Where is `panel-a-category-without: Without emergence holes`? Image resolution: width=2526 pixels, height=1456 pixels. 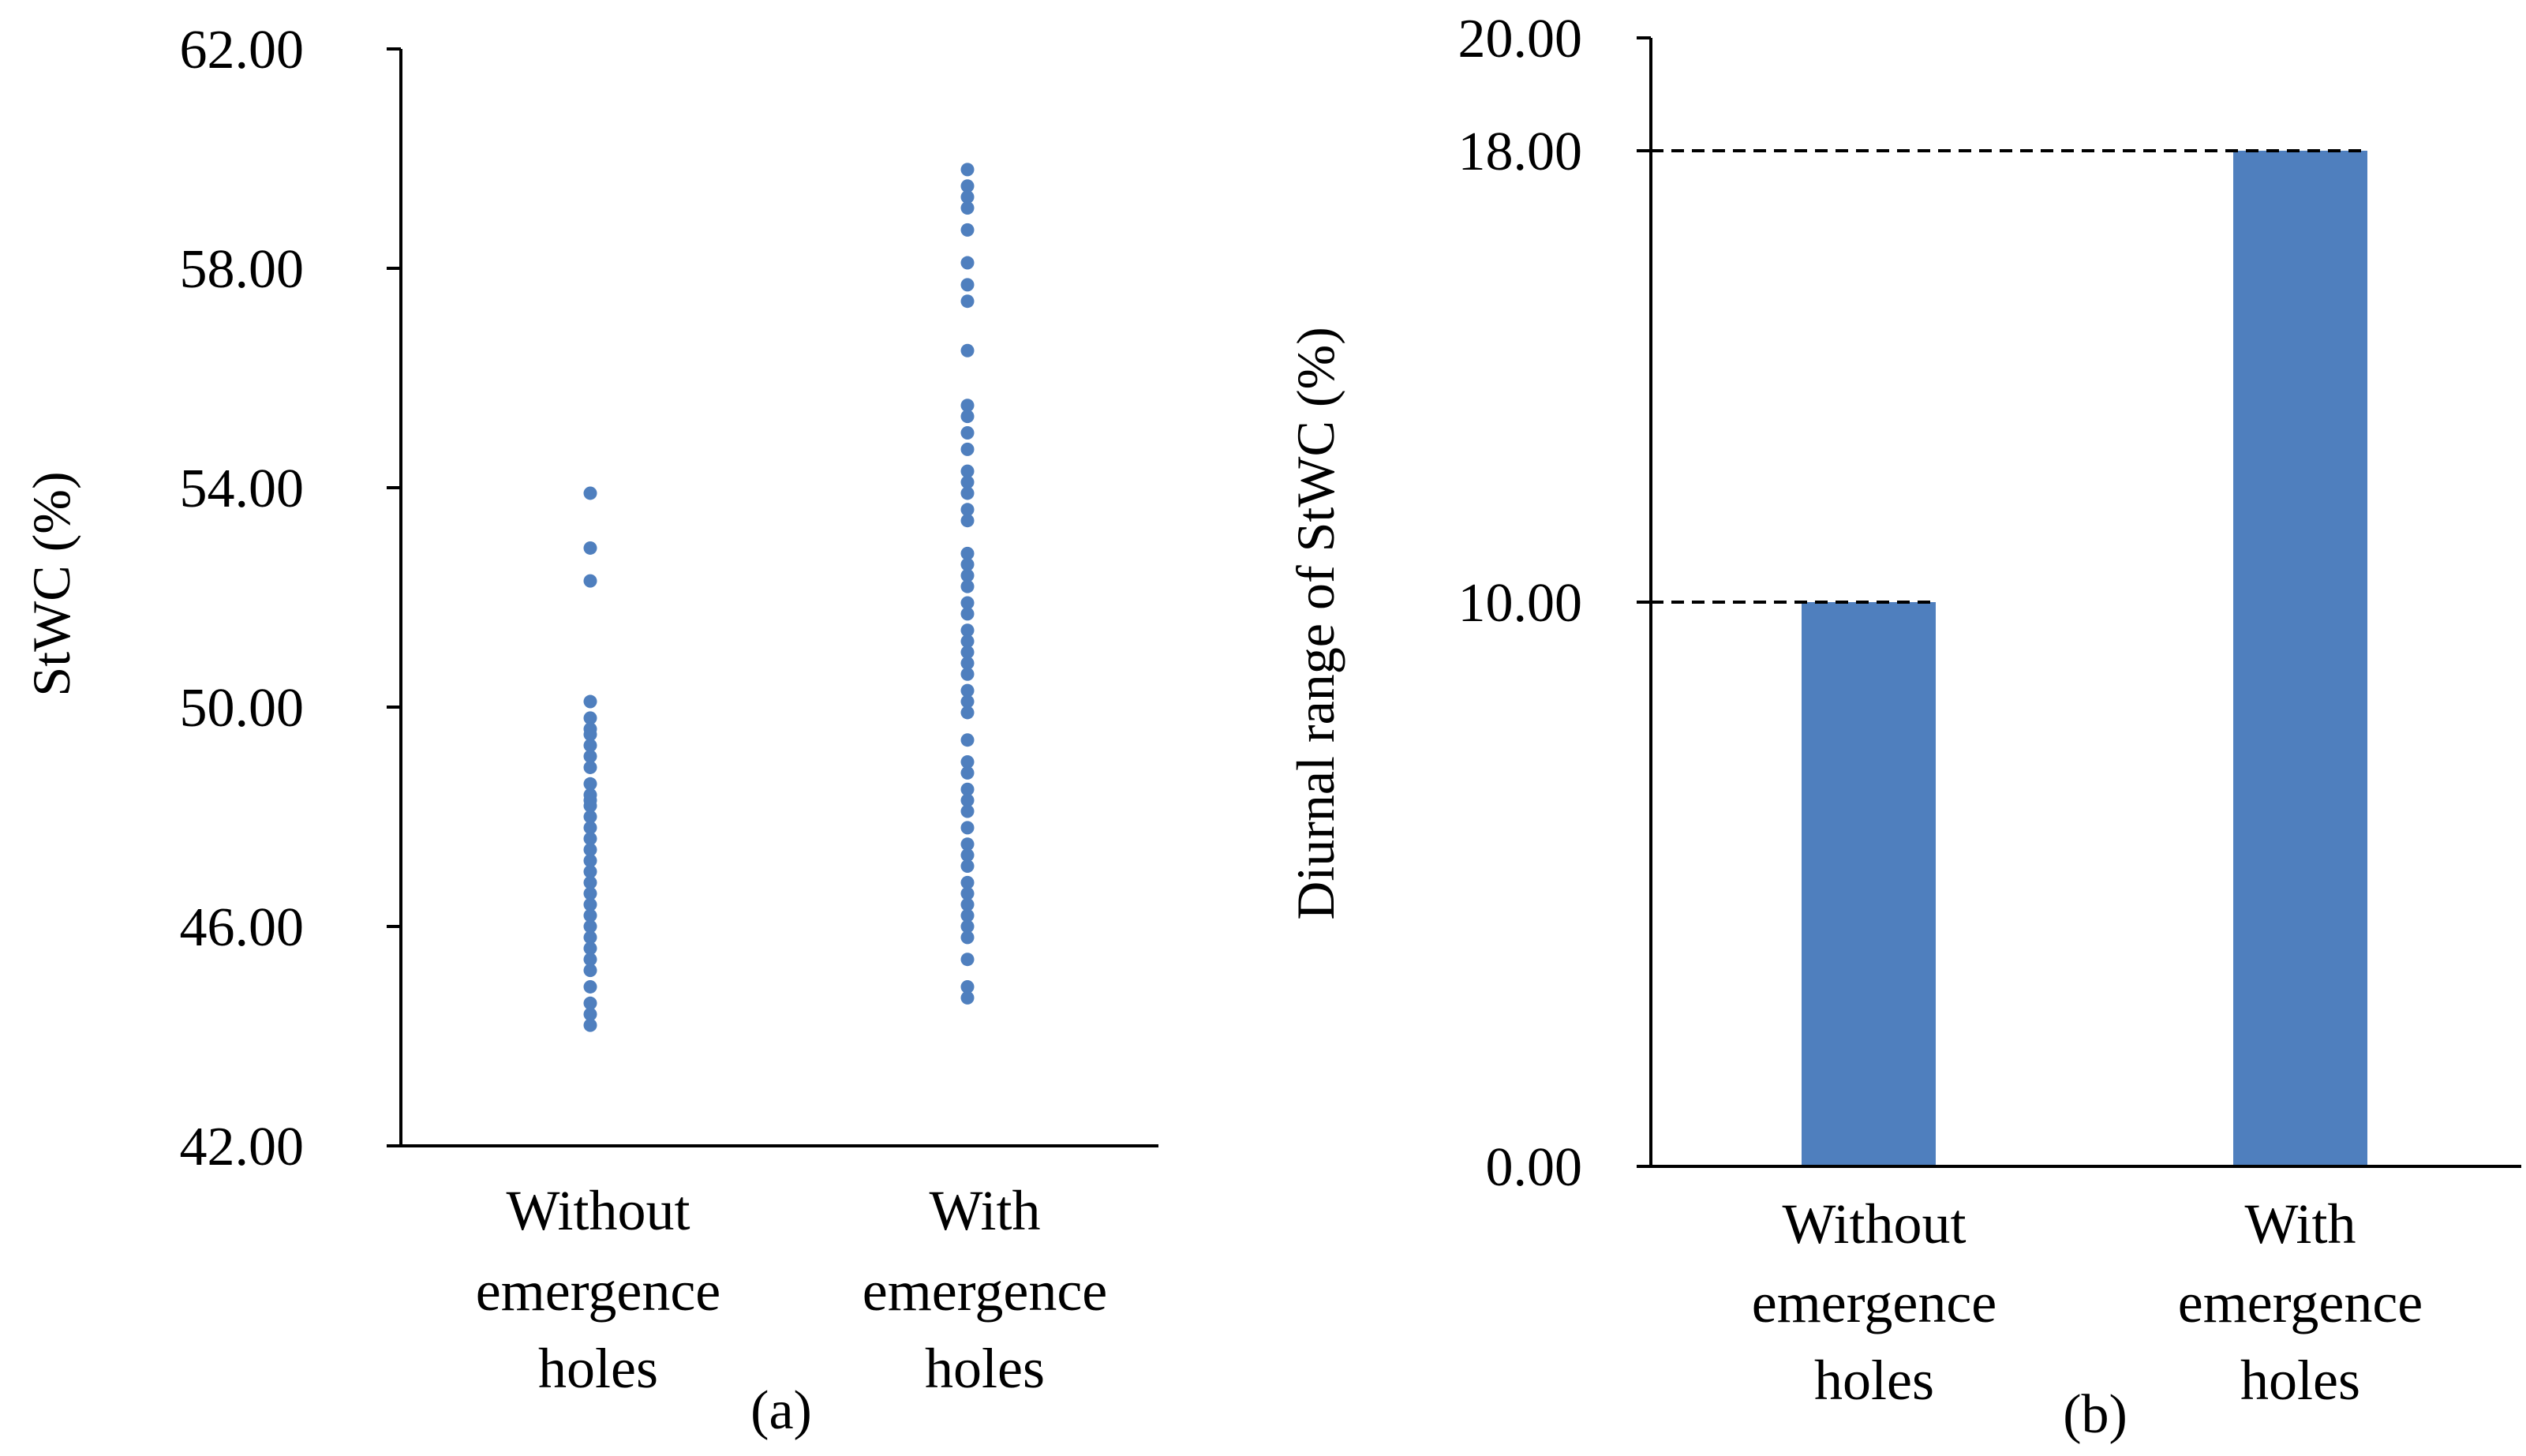 panel-a-category-without: Without emergence holes is located at coordinates (598, 1289).